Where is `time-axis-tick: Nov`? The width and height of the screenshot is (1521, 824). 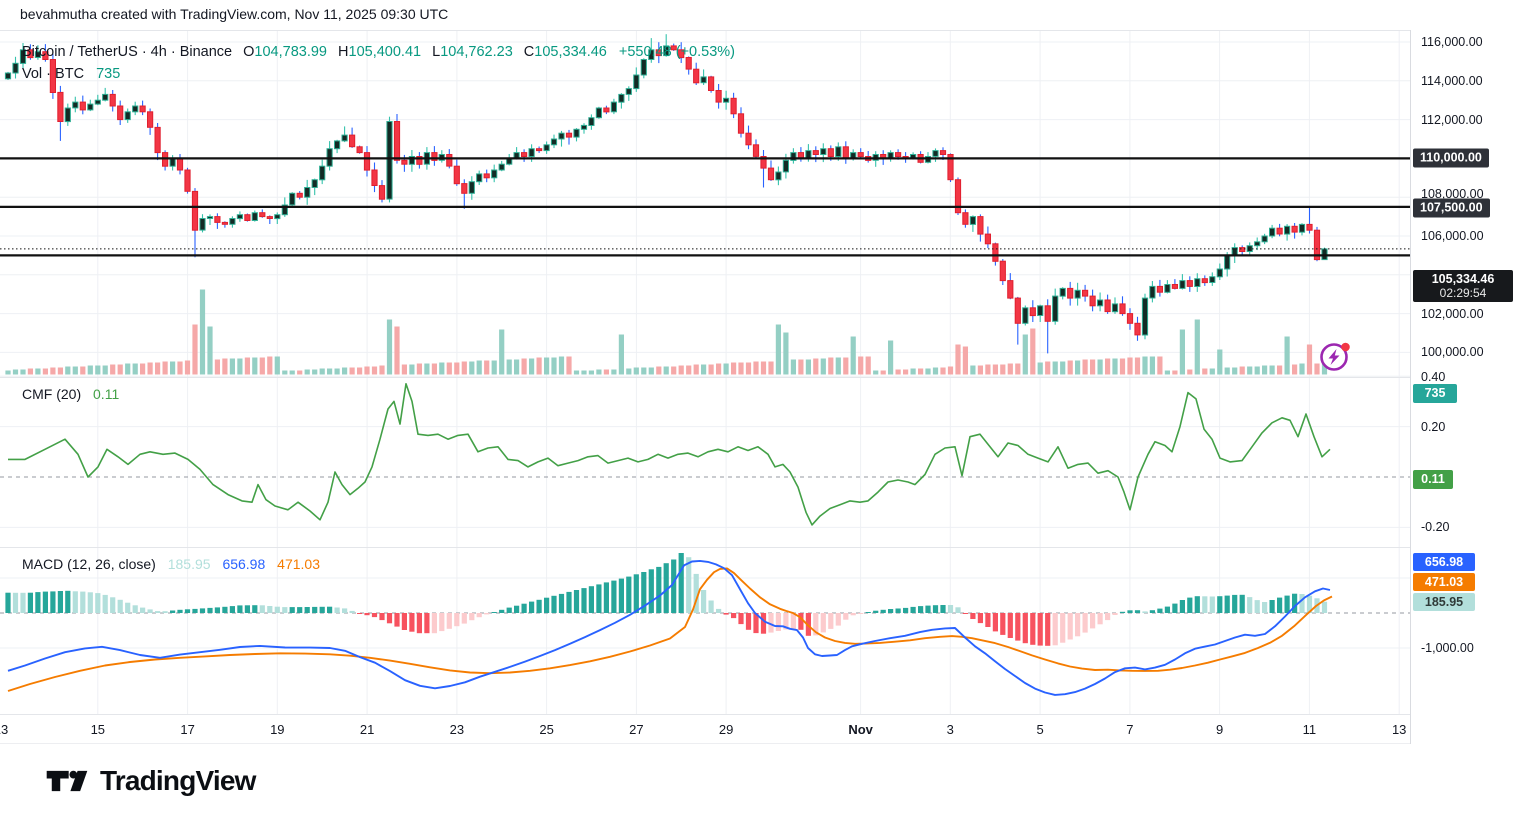 time-axis-tick: Nov is located at coordinates (860, 729).